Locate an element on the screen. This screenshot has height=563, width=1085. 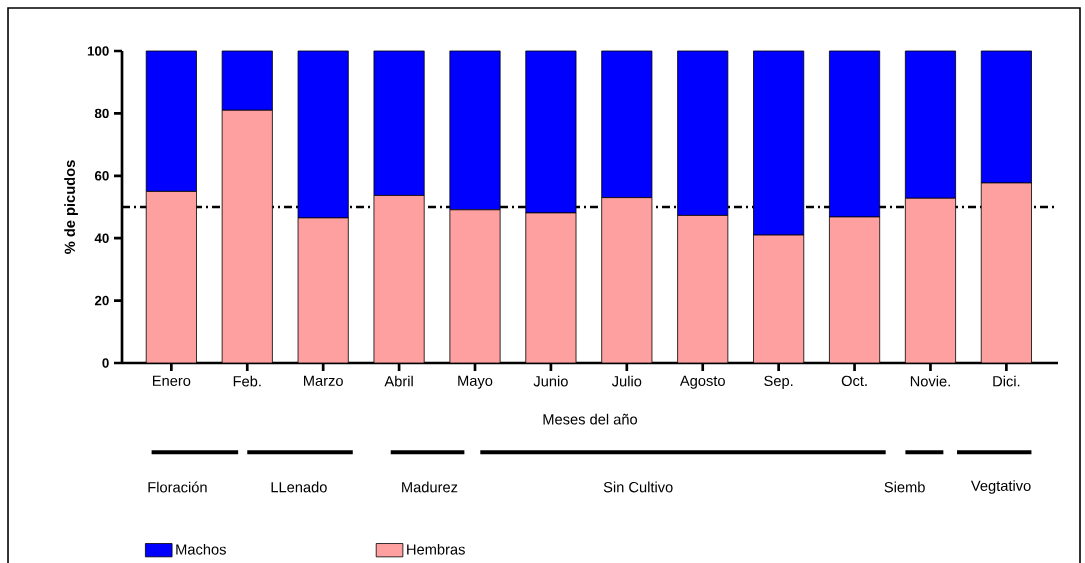
text: Madurez is located at coordinates (430, 487).